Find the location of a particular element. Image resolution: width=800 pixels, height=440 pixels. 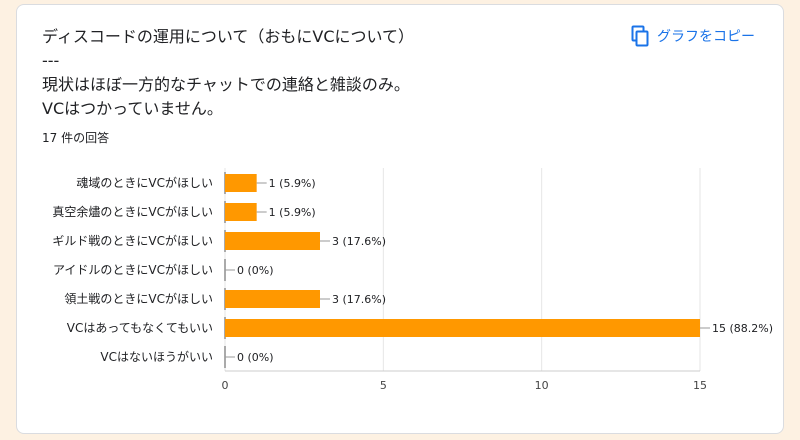

category-label: VCはあってもなくてもいい is located at coordinates (140, 328).